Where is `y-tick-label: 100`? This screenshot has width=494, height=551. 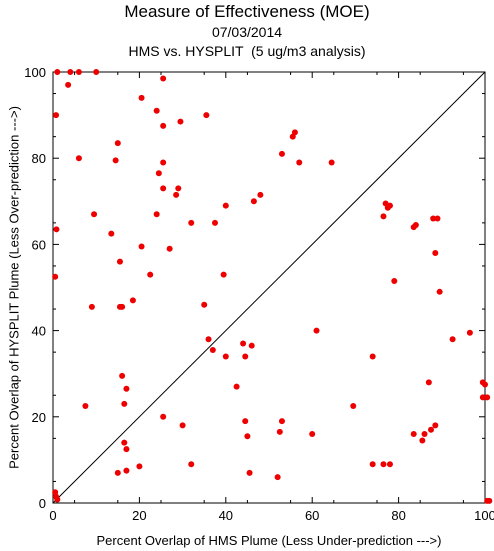
y-tick-label: 100 is located at coordinates (35, 72).